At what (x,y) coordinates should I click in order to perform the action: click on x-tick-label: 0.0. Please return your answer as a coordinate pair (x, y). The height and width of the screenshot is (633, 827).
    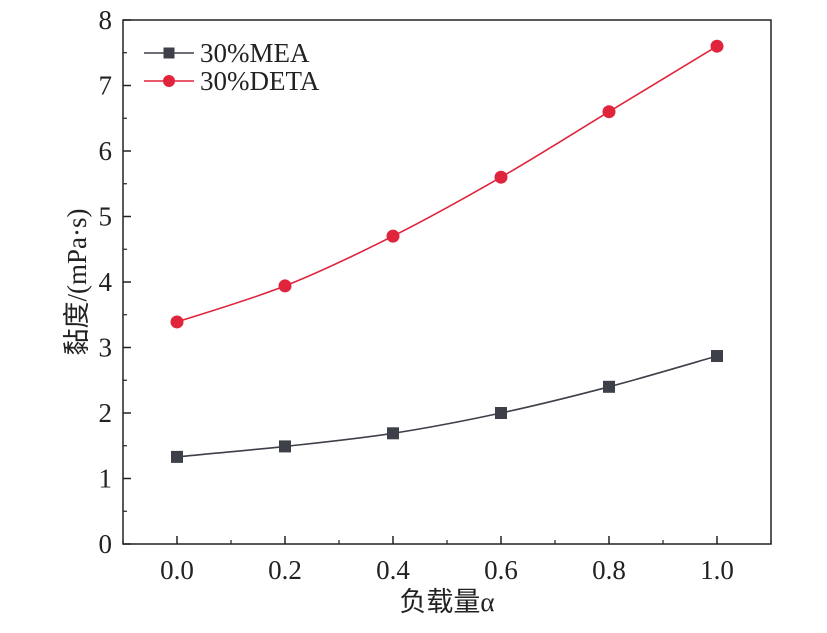
    Looking at the image, I should click on (177, 570).